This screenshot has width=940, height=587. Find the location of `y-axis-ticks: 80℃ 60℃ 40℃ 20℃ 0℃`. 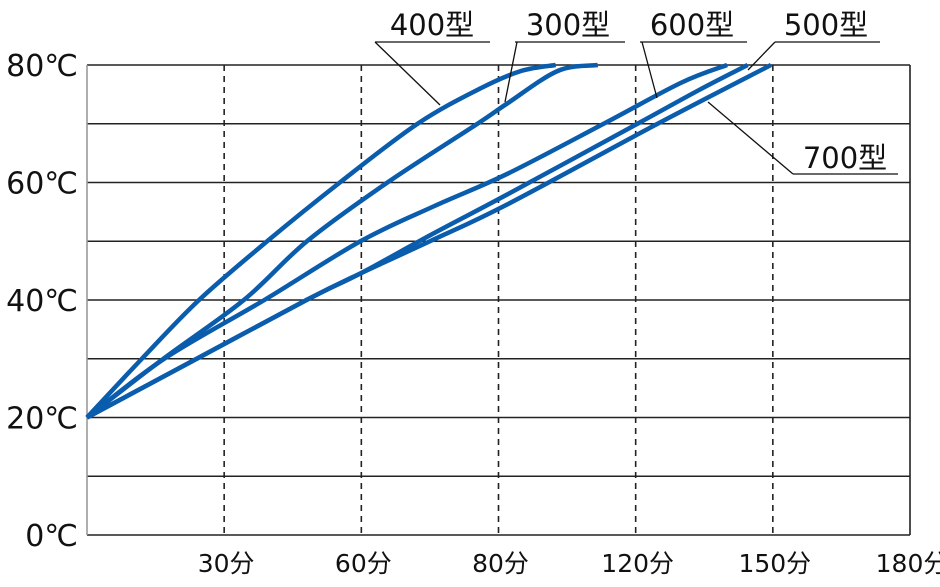

y-axis-ticks: 80℃ 60℃ 40℃ 20℃ 0℃ is located at coordinates (42, 301).